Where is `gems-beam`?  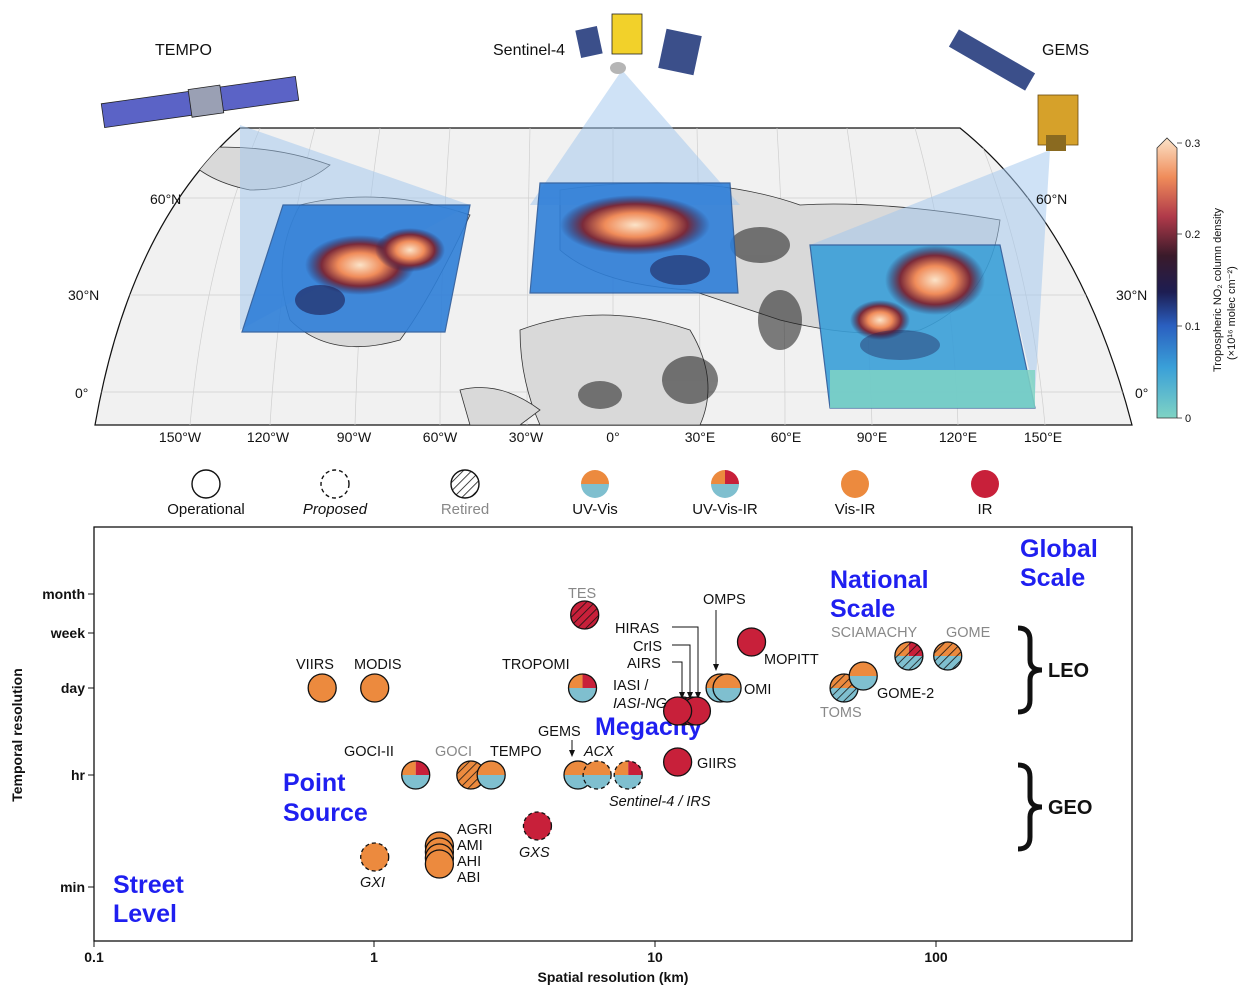 gems-beam is located at coordinates (930, 272).